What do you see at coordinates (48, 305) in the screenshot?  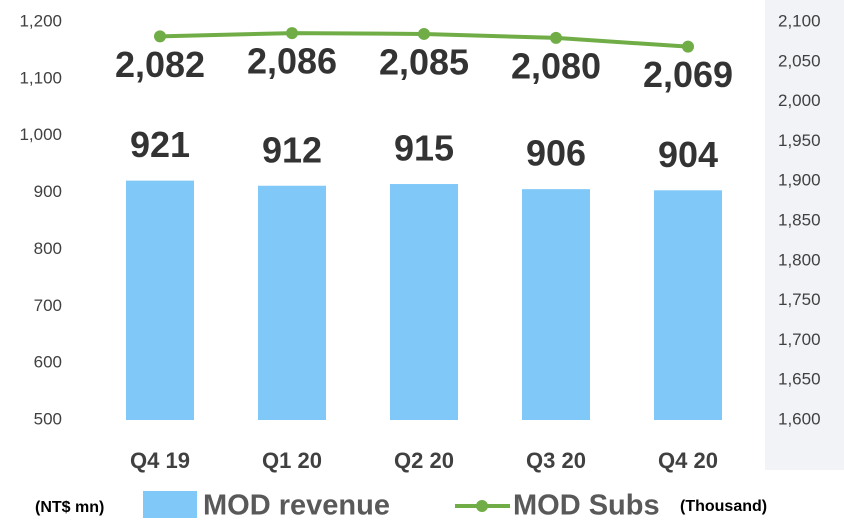 I see `y-tick-label: 700` at bounding box center [48, 305].